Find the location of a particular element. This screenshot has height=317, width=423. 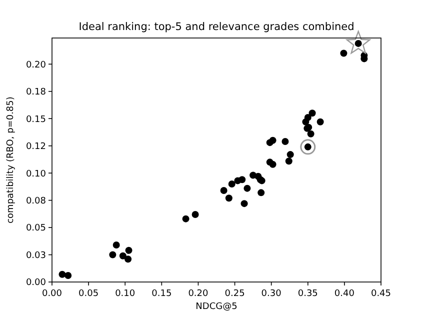

y-tick-label: 0.05 is located at coordinates (36, 229).